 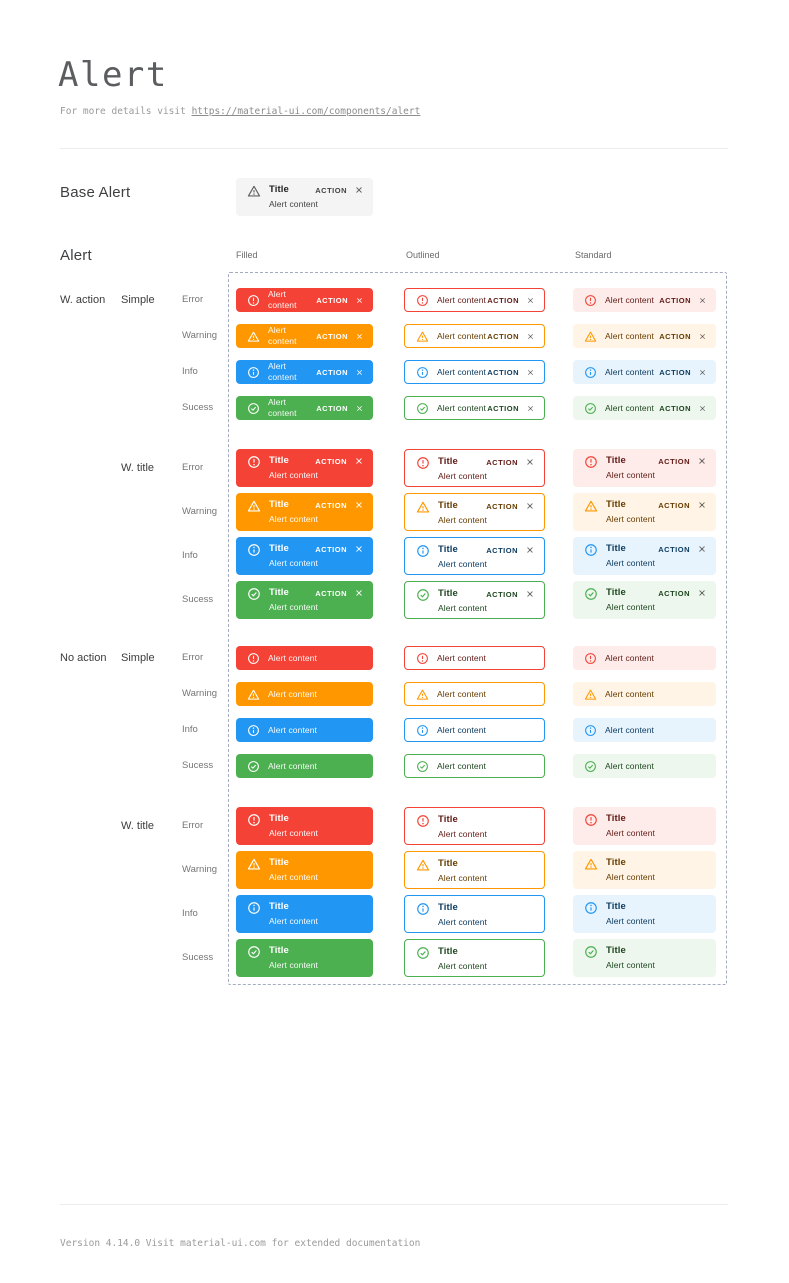 I want to click on column-header-standard: Standard, so click(x=593, y=255).